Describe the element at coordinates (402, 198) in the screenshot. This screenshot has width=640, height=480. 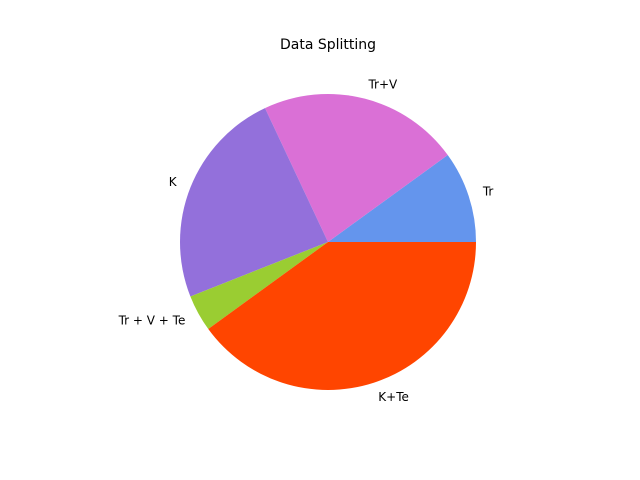
I see `pie-slice-tr` at that location.